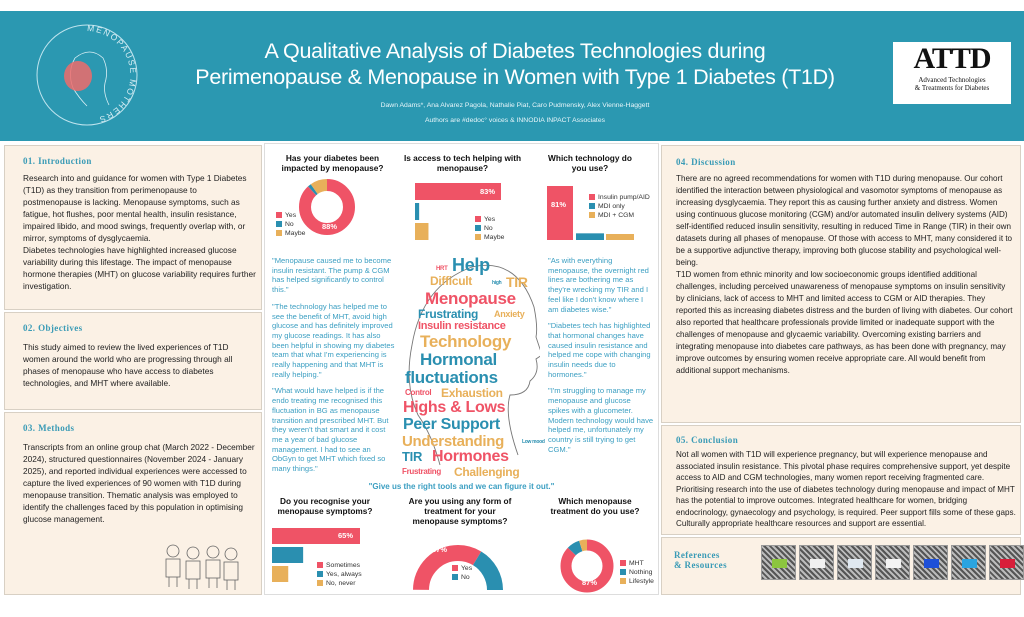 The width and height of the screenshot is (1024, 617). What do you see at coordinates (487, 472) in the screenshot?
I see `word-cloud-word: Challenging` at bounding box center [487, 472].